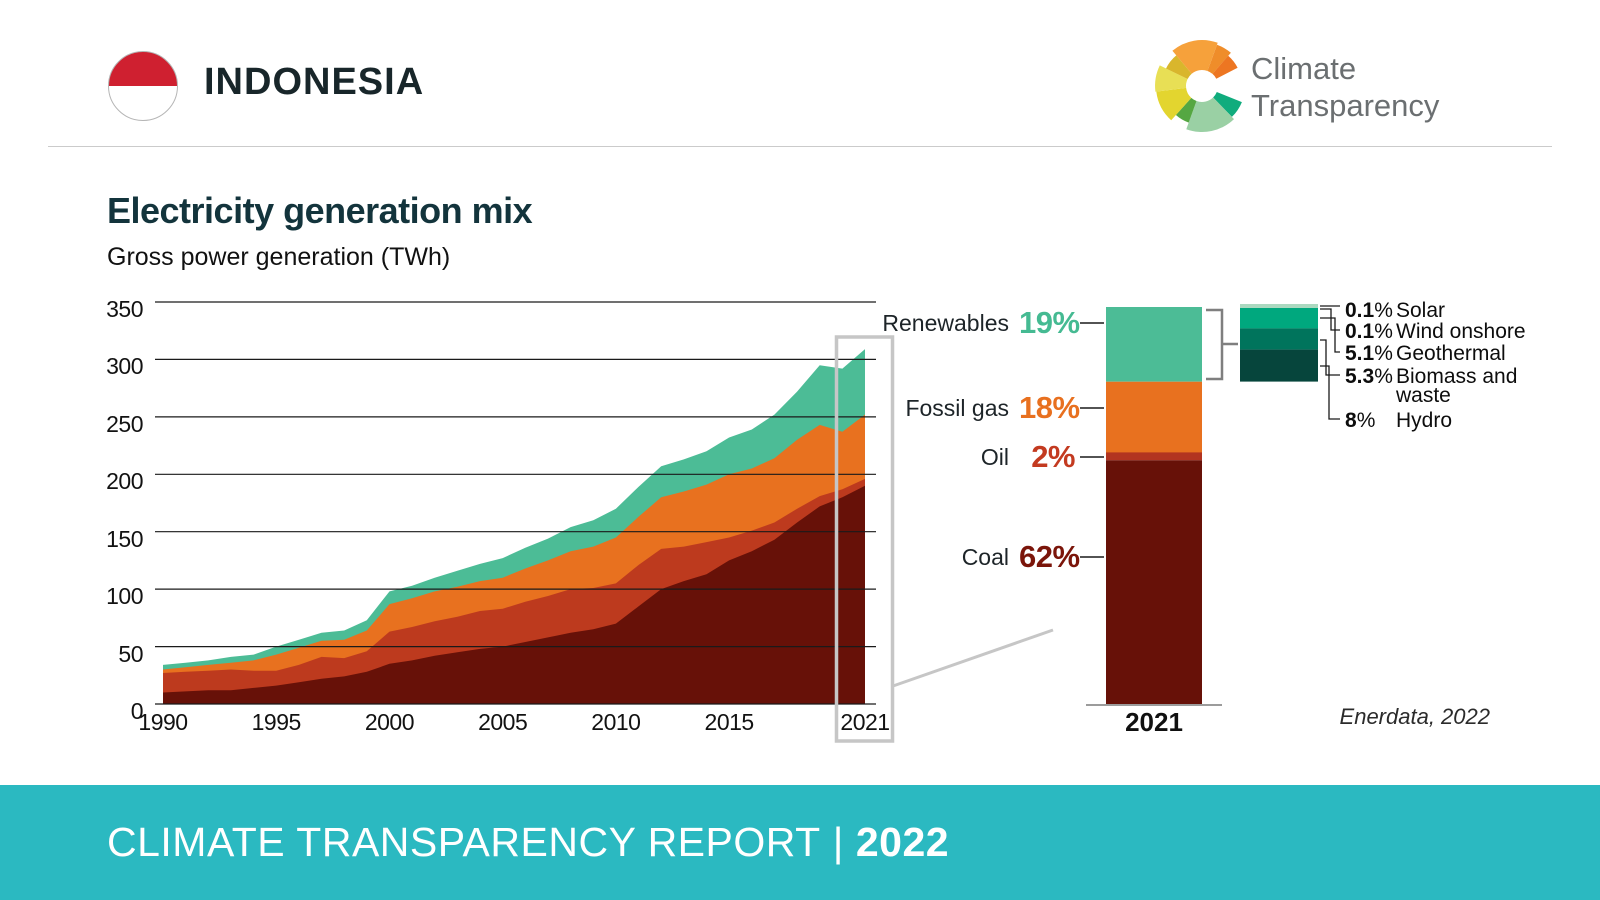 This screenshot has height=900, width=1600. What do you see at coordinates (276, 722) in the screenshot?
I see `x-axis-tick-1995: 1995` at bounding box center [276, 722].